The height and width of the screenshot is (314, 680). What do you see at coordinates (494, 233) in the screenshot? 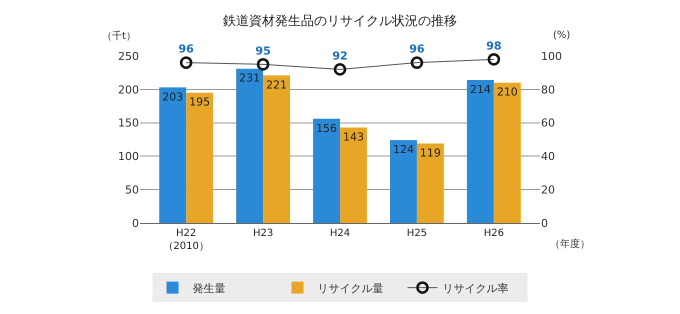
I see `x-tick-label: H26` at bounding box center [494, 233].